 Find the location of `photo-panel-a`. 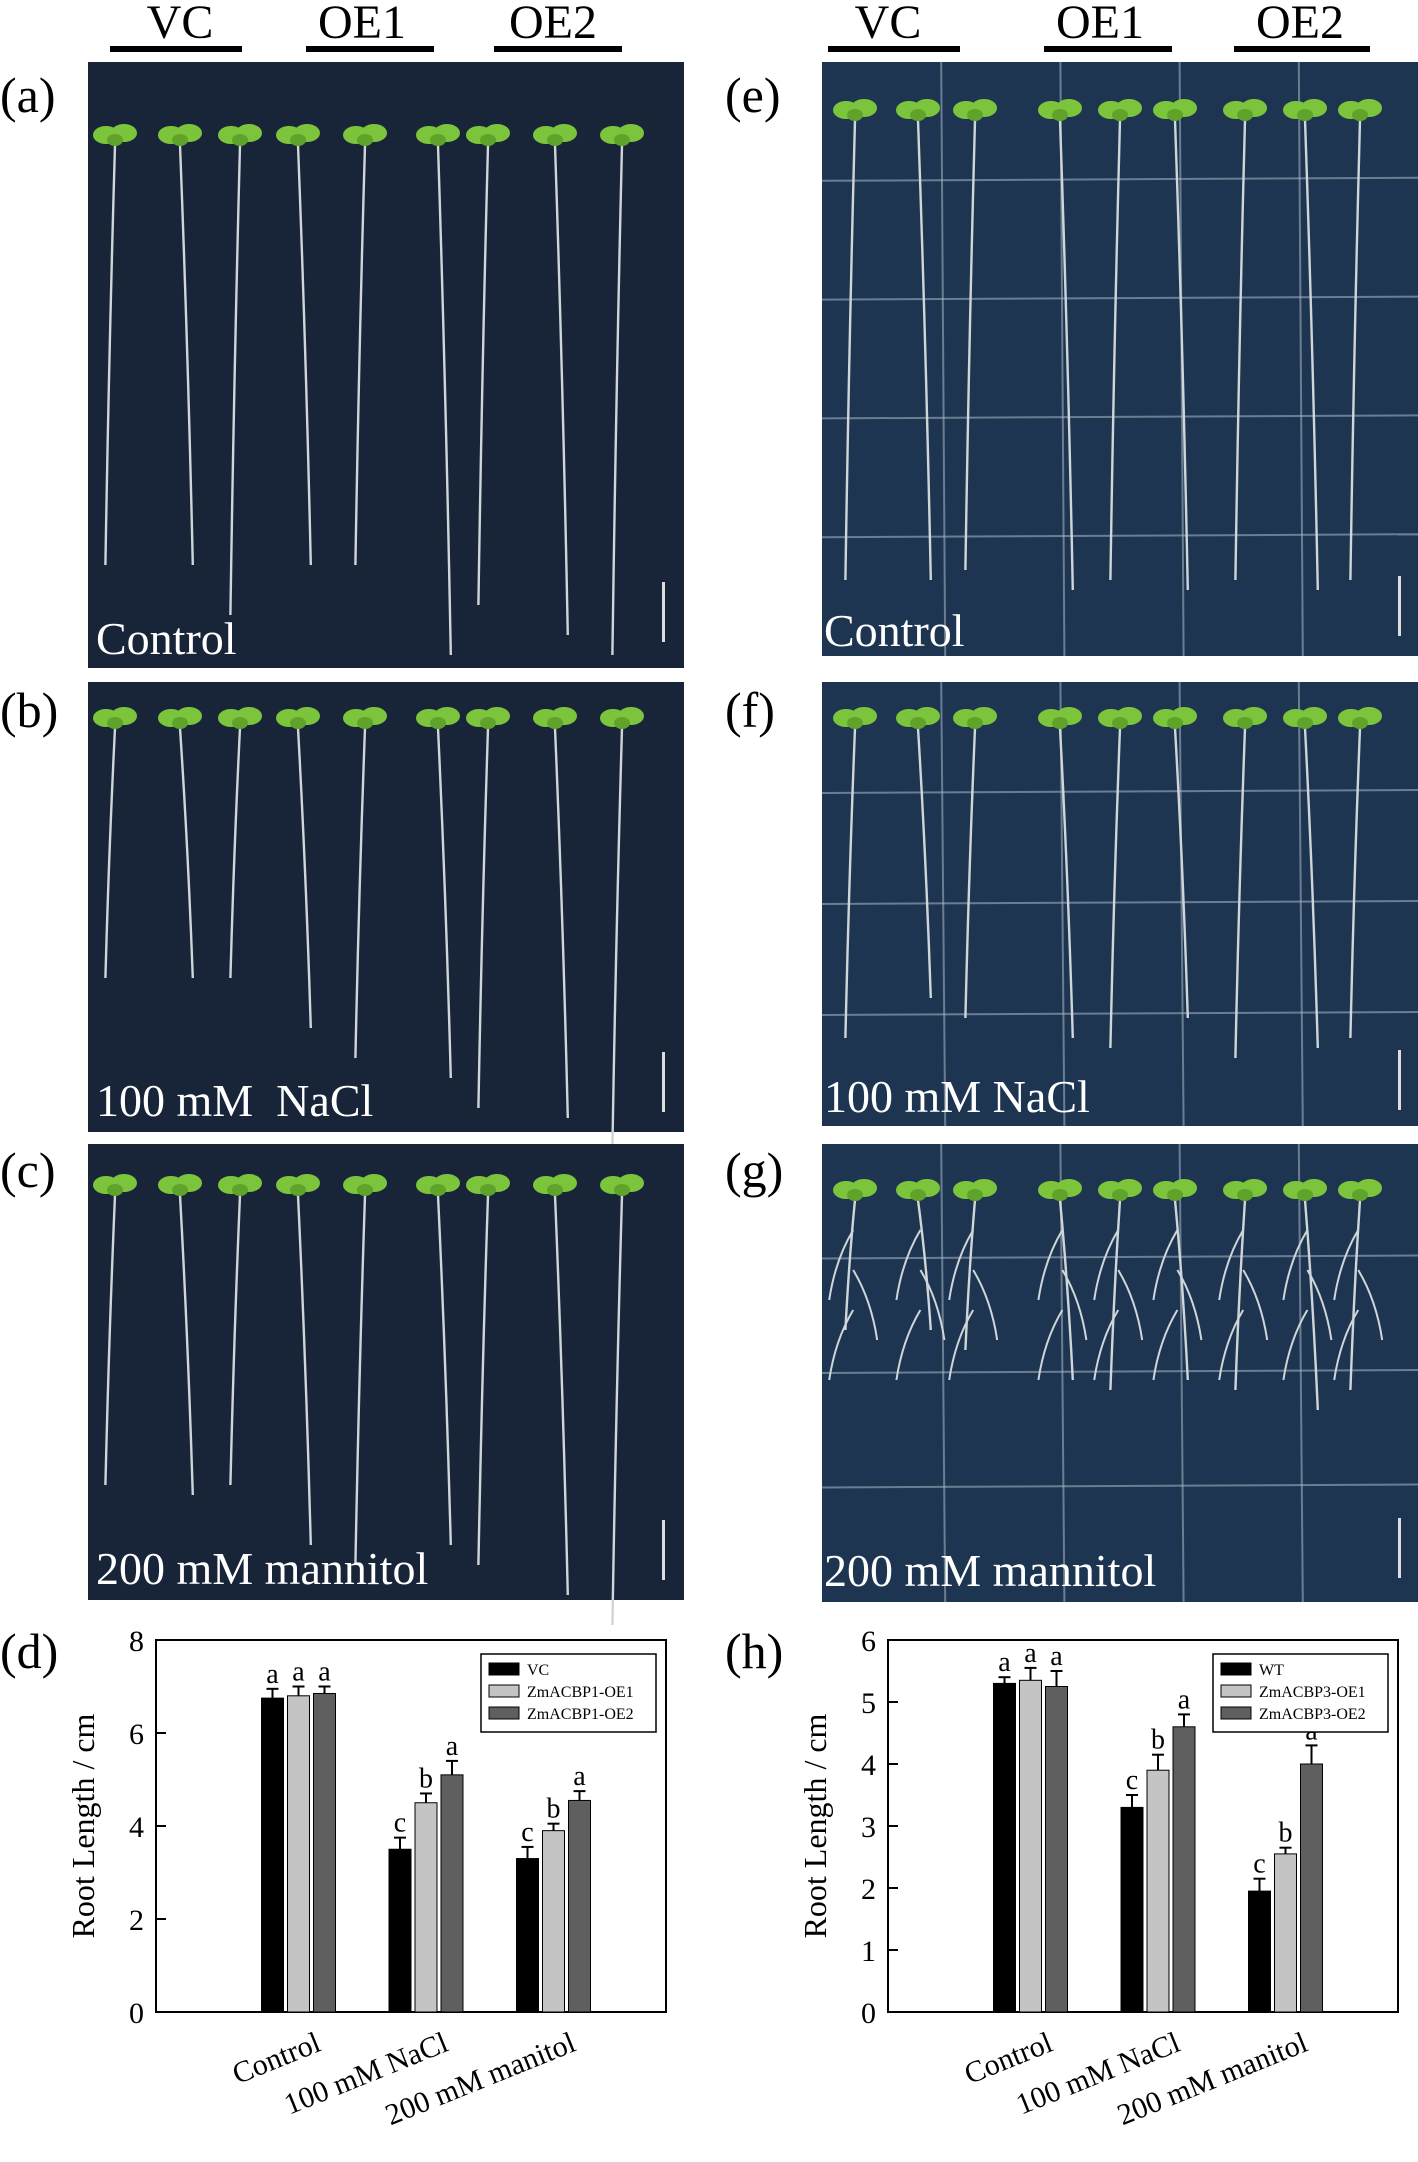

photo-panel-a is located at coordinates (386, 365).